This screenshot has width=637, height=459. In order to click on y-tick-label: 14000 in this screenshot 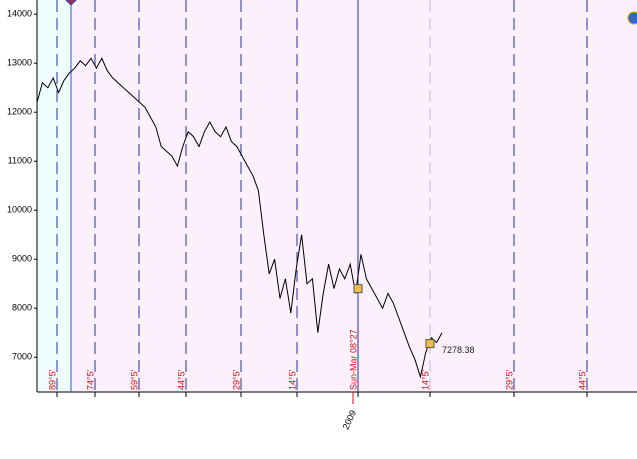, I will do `click(19, 14)`.